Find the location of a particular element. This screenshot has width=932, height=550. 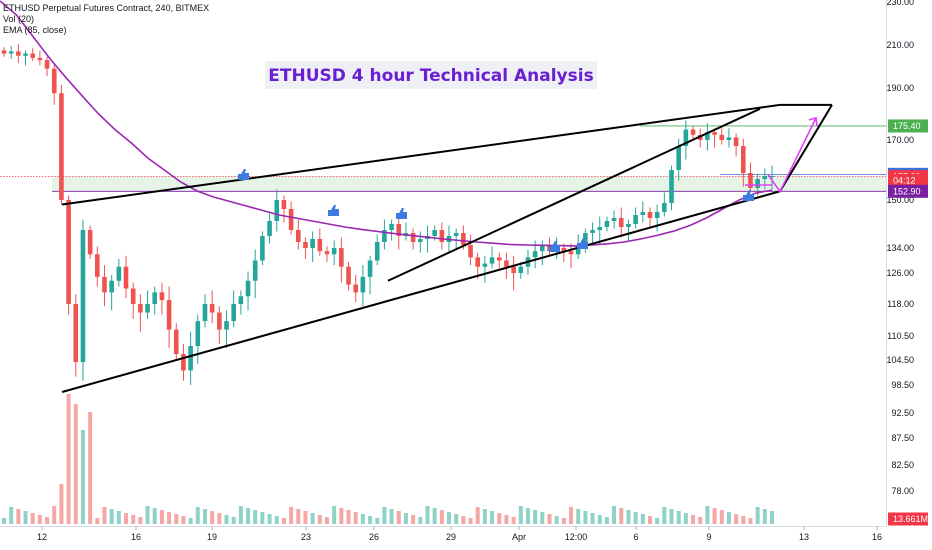

time-tick-label: 6 is located at coordinates (635, 537).